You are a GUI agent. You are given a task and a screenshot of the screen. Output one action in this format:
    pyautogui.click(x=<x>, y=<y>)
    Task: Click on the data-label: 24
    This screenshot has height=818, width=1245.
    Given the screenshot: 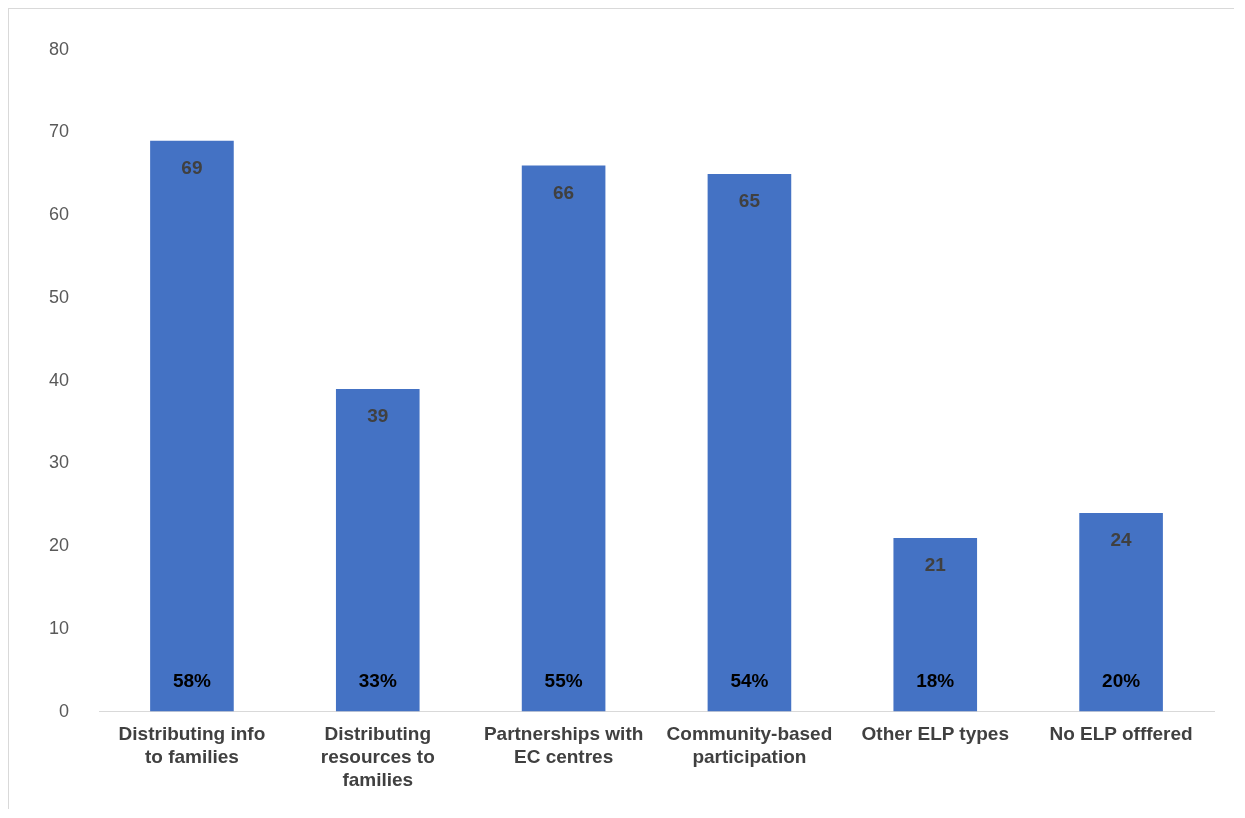 What is the action you would take?
    pyautogui.click(x=1121, y=540)
    